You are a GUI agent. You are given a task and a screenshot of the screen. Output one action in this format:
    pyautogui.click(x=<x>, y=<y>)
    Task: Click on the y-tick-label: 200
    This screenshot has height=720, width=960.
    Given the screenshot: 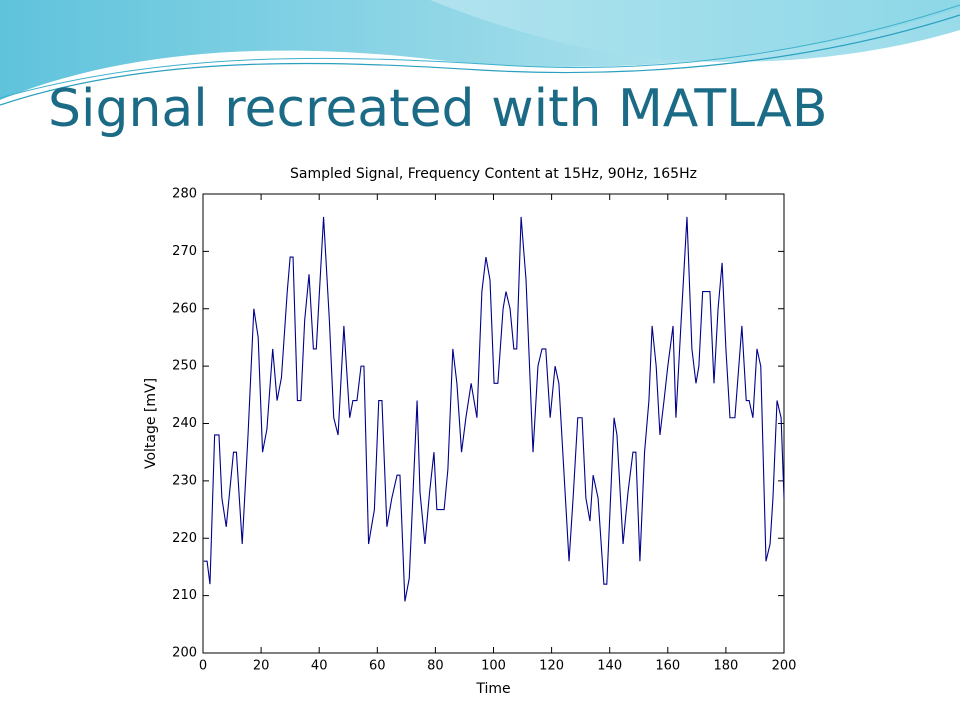 What is the action you would take?
    pyautogui.click(x=184, y=653)
    